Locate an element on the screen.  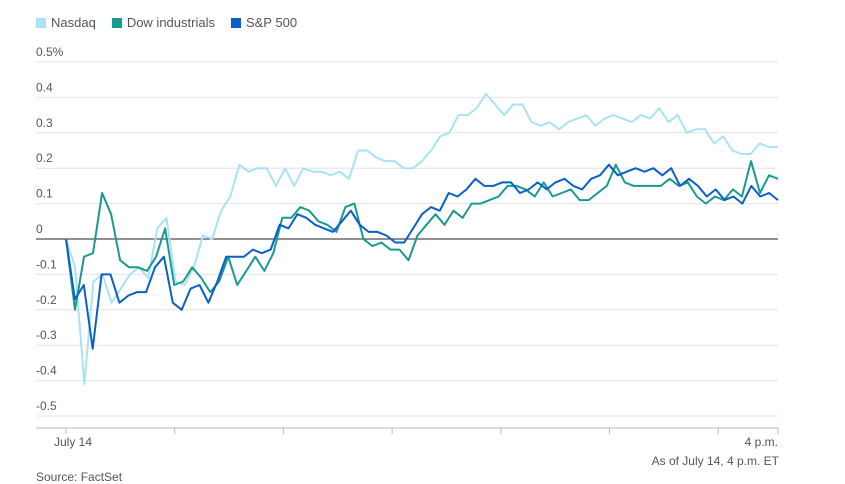
legend-item: Dow industrials is located at coordinates (163, 22).